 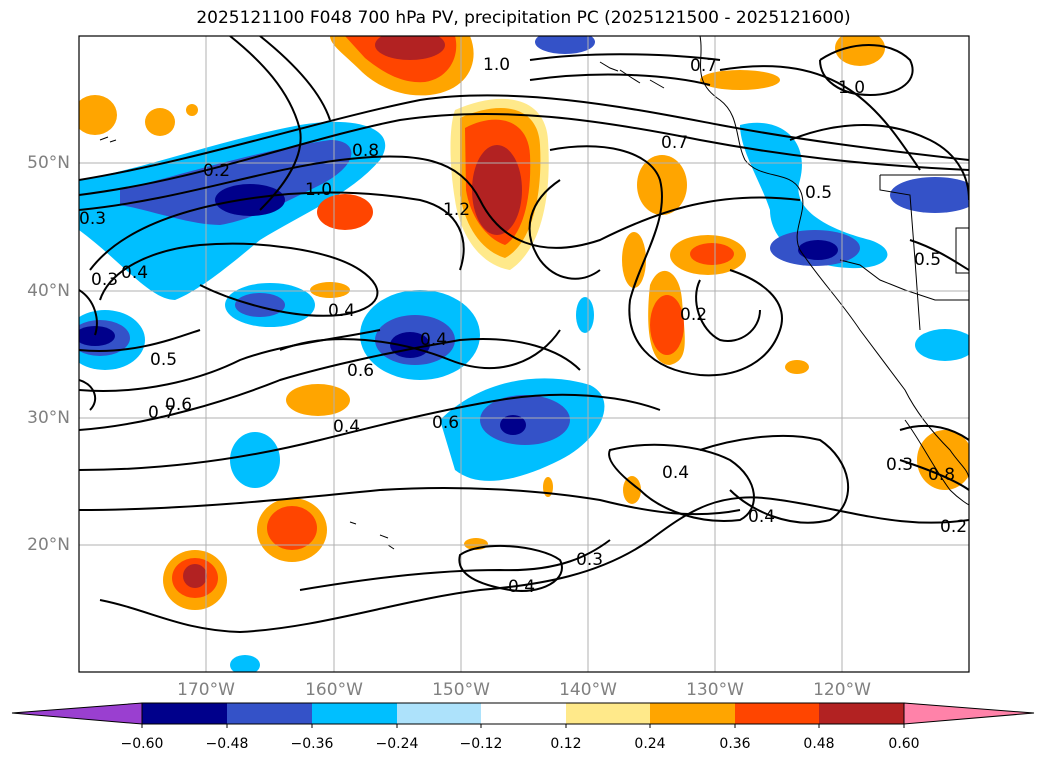 What do you see at coordinates (250, 200) in the screenshot?
I see `neg-core-northwest` at bounding box center [250, 200].